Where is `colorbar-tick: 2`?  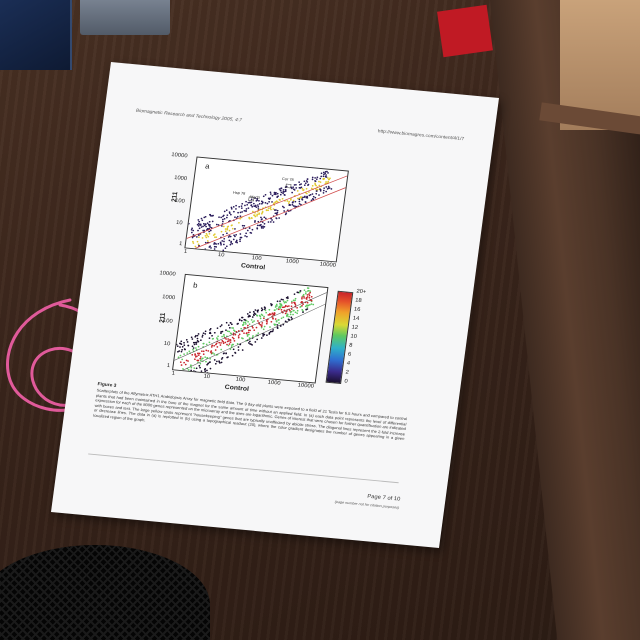
colorbar-tick: 2 is located at coordinates (347, 372).